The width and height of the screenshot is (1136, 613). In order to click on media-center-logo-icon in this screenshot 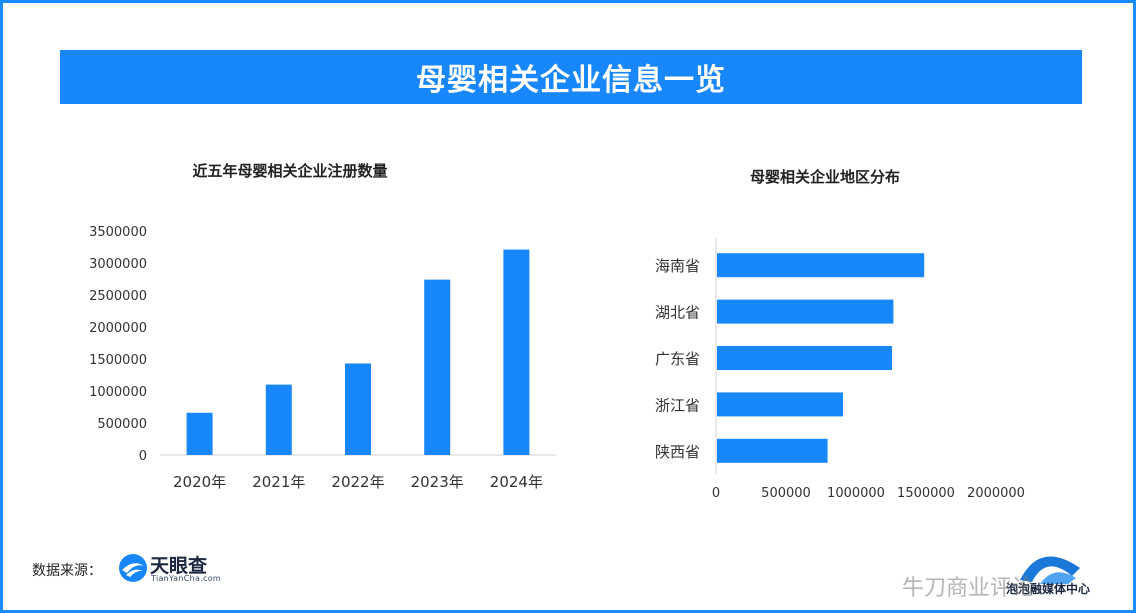, I will do `click(1050, 570)`.